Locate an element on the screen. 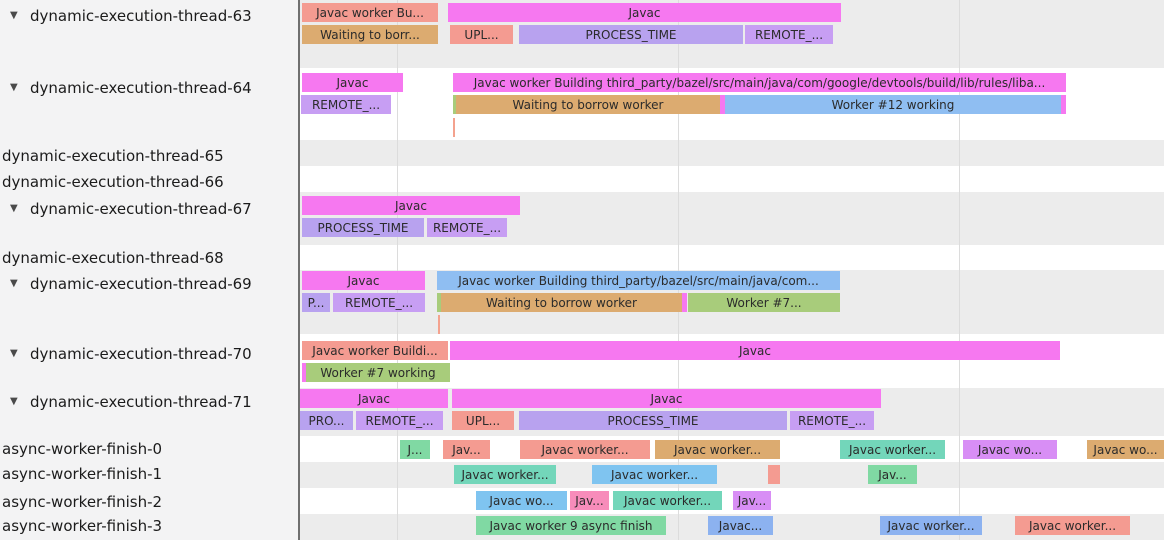 The width and height of the screenshot is (1164, 540). track-label-dynamic-execution-thread-65: dynamic-execution-thread-65 is located at coordinates (148, 156).